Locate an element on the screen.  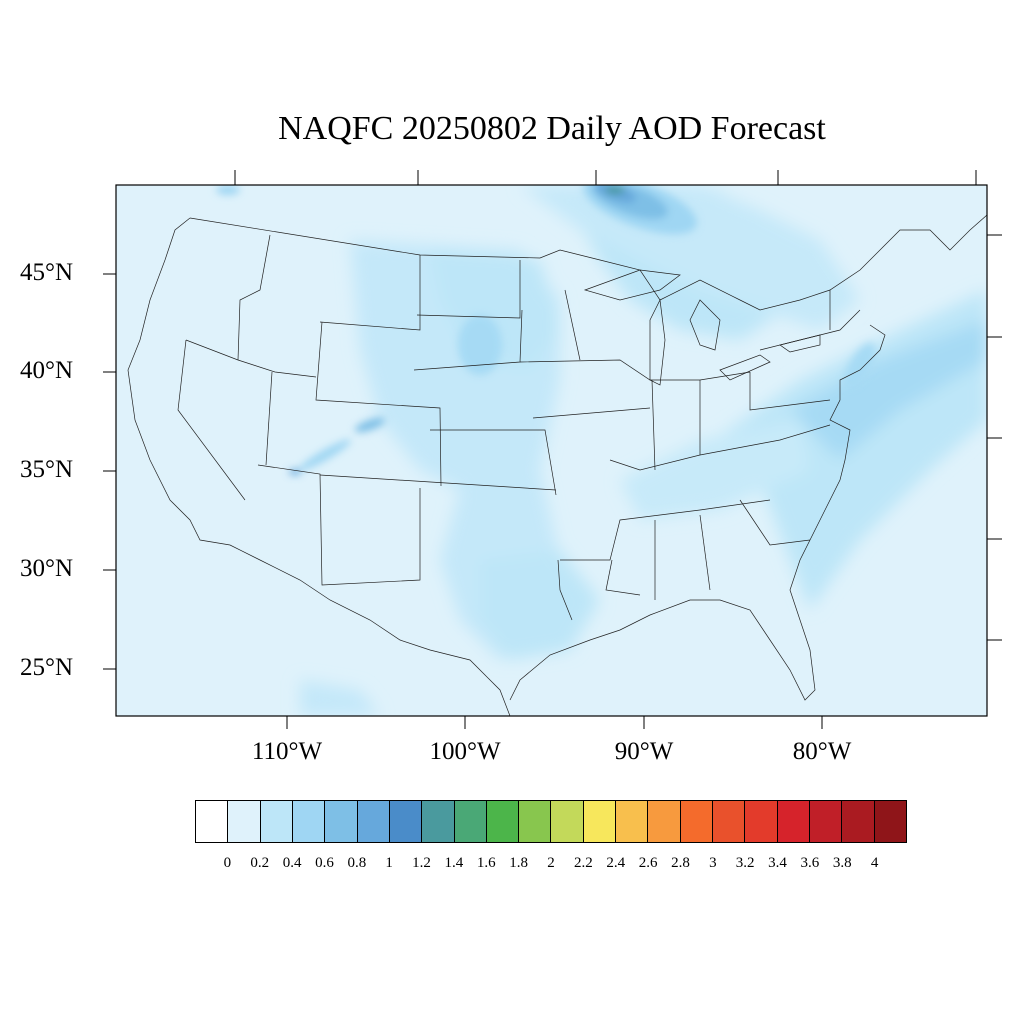
colorbar-label: 1.4 is located at coordinates (454, 863).